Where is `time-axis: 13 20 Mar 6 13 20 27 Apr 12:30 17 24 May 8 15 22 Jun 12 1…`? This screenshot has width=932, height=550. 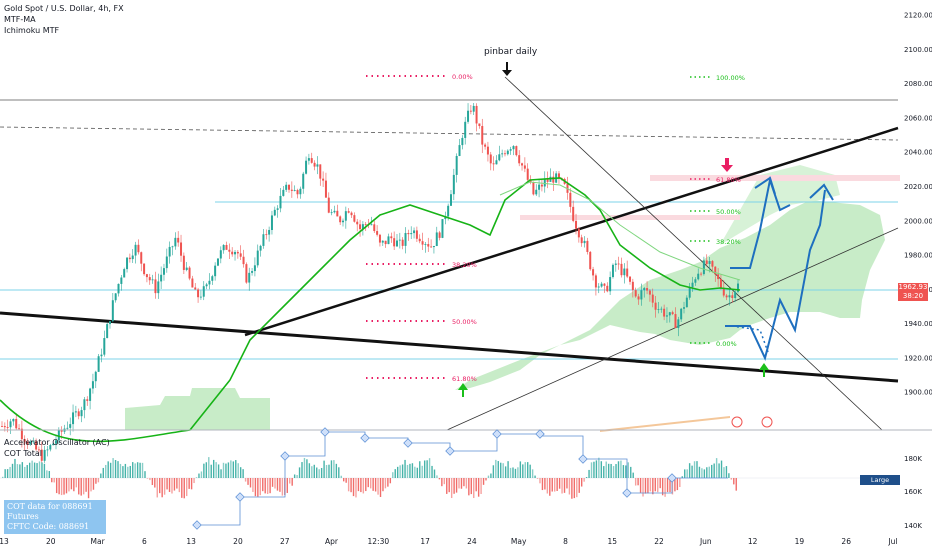
time-axis: 13 20 Mar 6 13 20 27 Apr 12:30 17 24 May 8 15 22 Jun 12 1… is located at coordinates (449, 541).